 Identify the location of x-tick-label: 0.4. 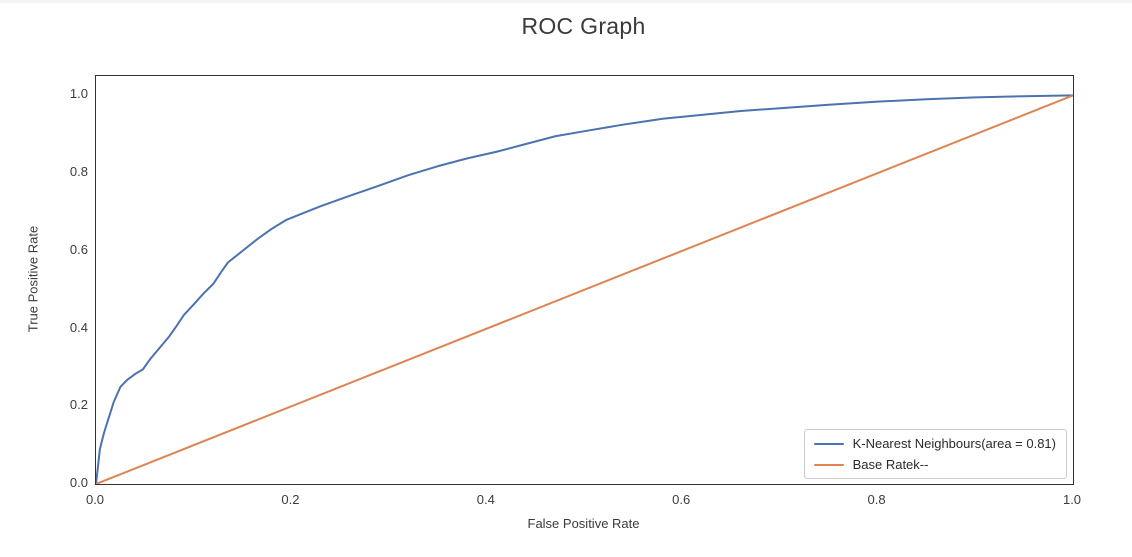
(485, 499).